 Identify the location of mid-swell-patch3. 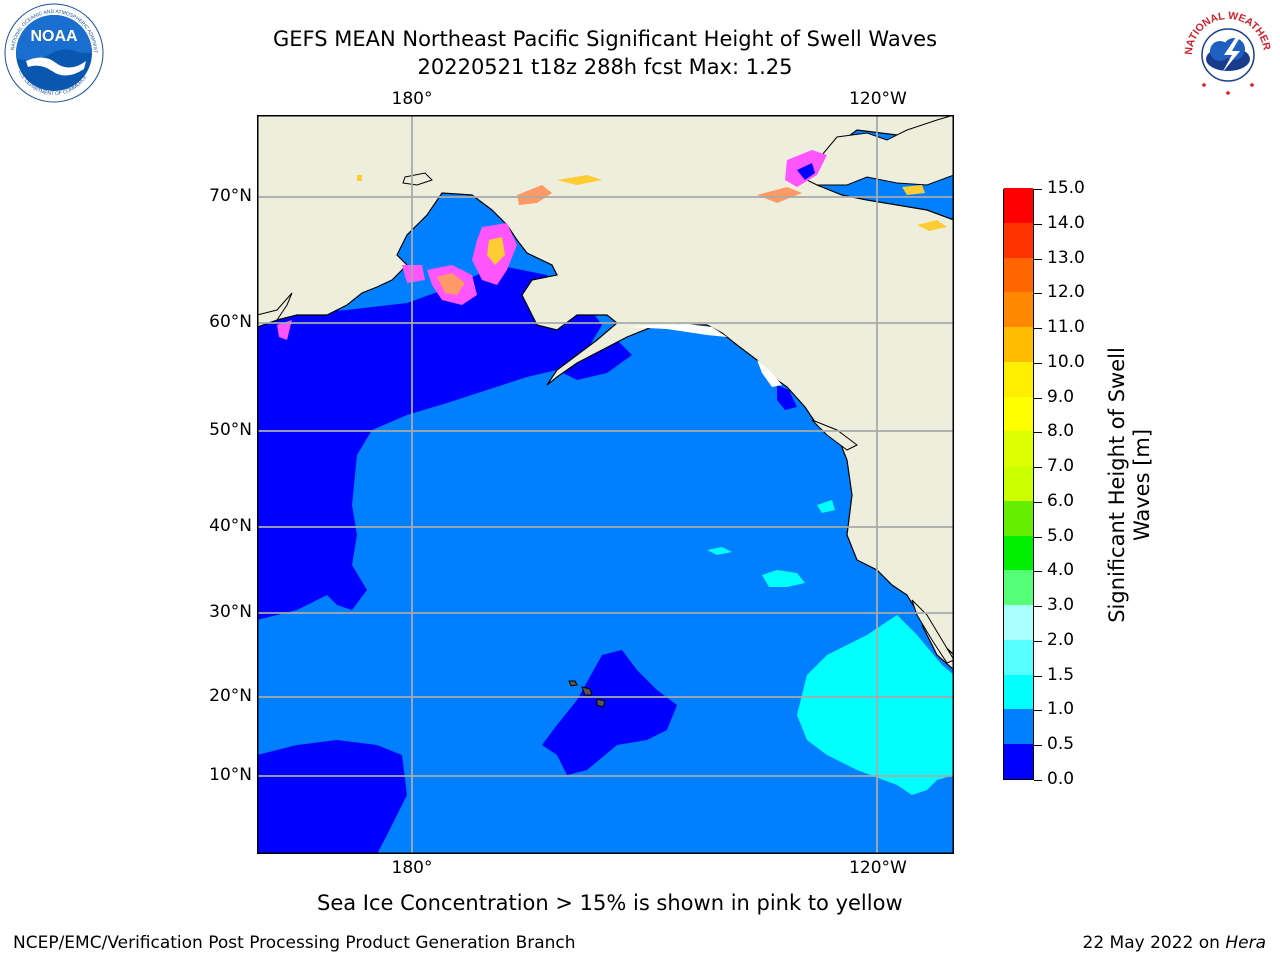
(826, 506).